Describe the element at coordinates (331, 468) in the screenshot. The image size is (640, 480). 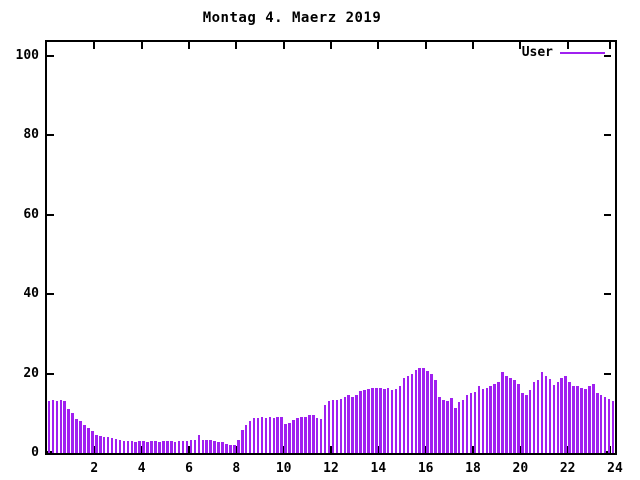
I see `x-tick-label: 12` at that location.